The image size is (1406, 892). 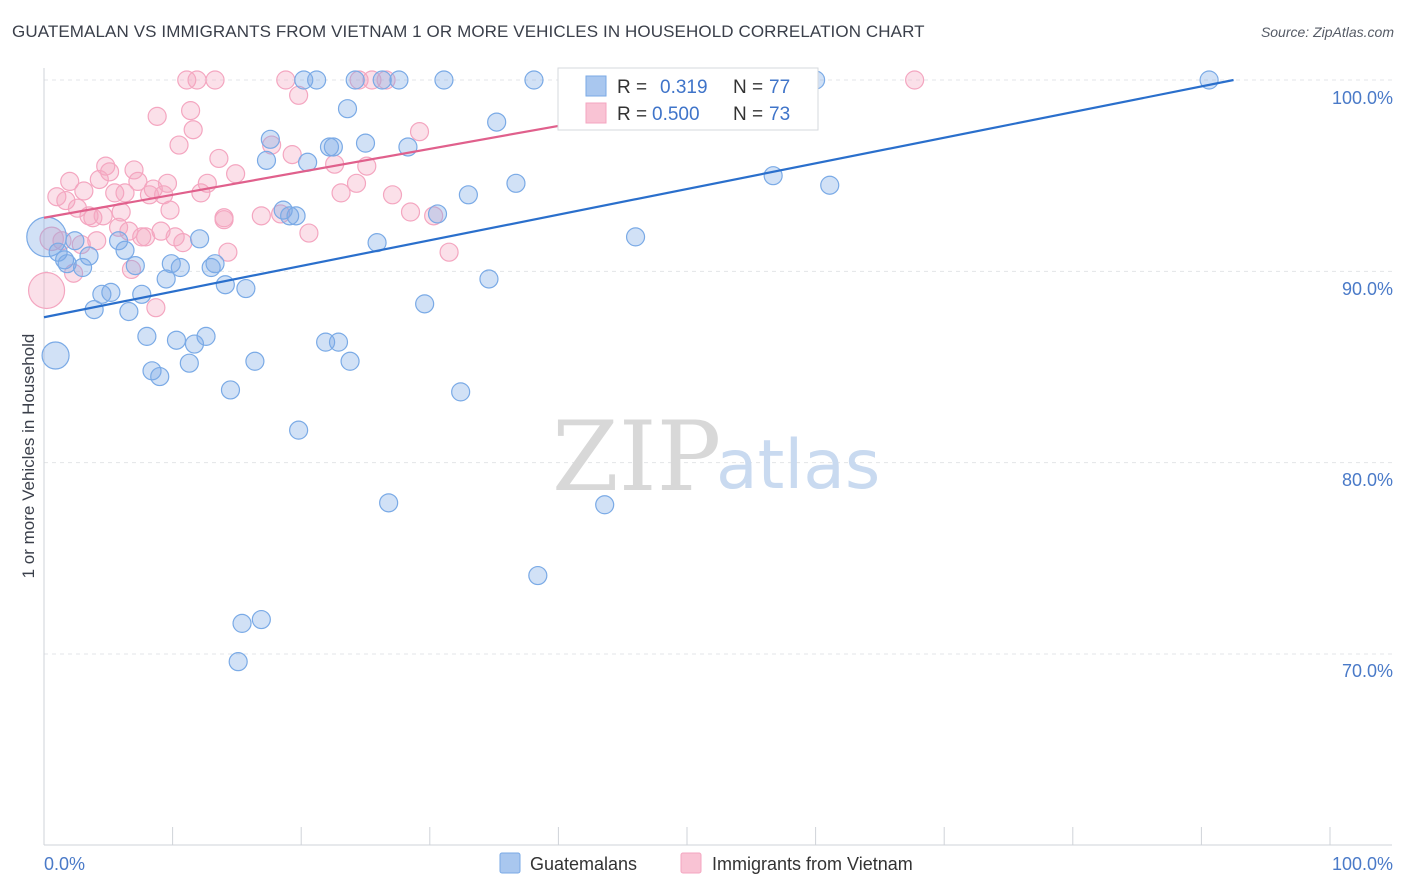 What do you see at coordinates (684, 87) in the screenshot?
I see `legend-r-value: 0.319` at bounding box center [684, 87].